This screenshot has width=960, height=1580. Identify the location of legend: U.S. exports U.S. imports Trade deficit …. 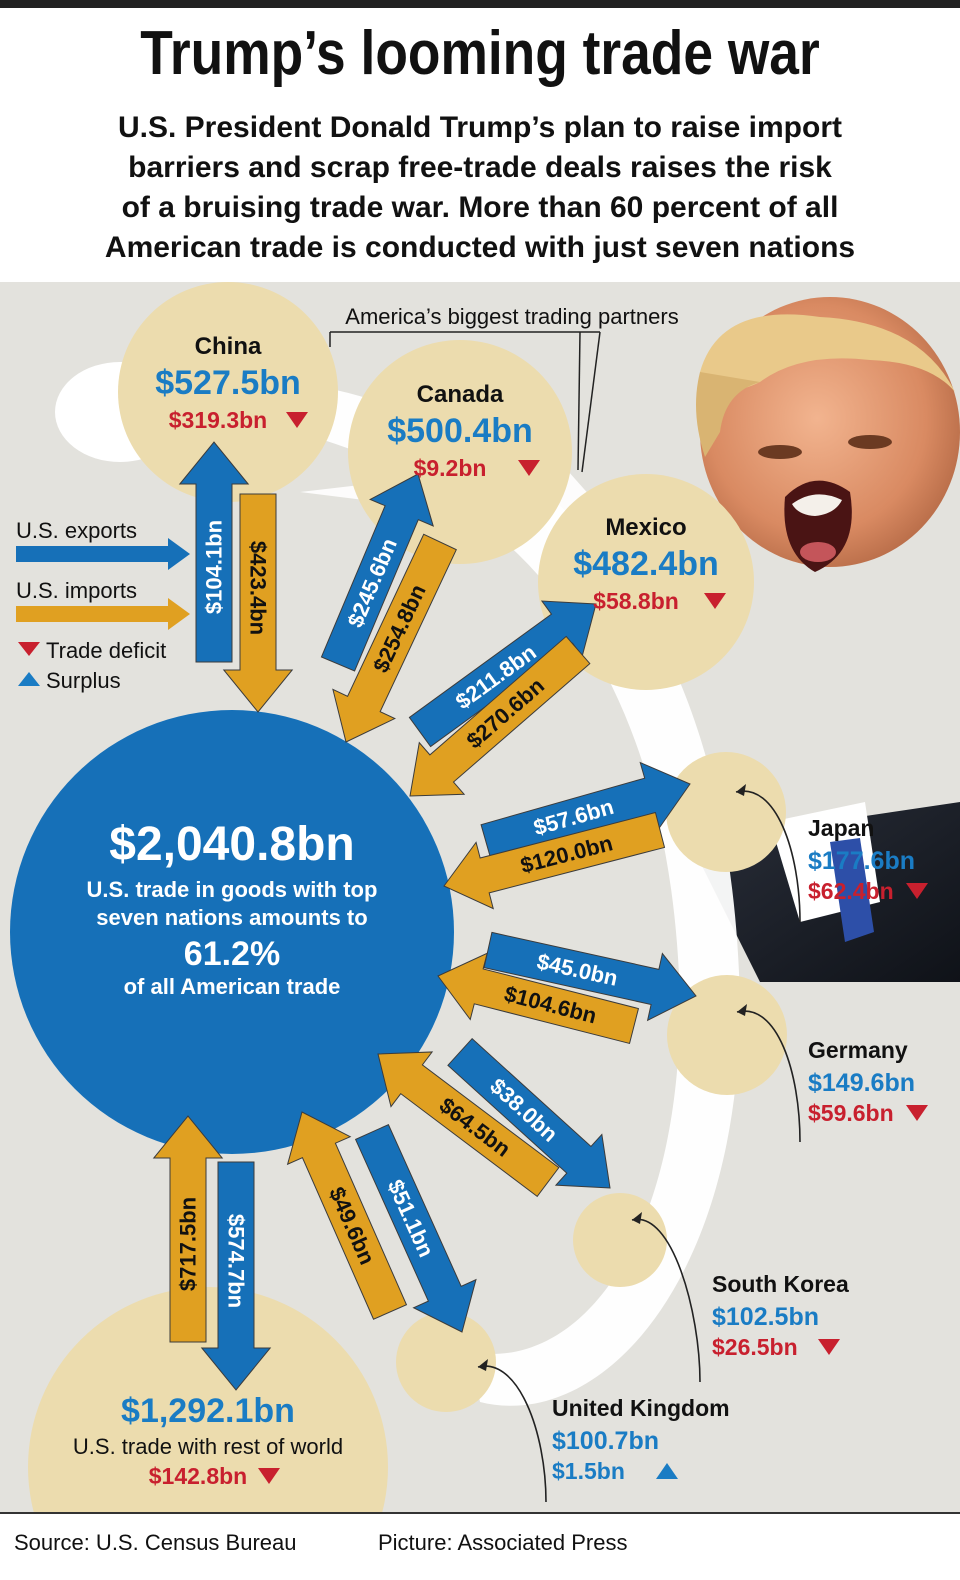
(103, 605).